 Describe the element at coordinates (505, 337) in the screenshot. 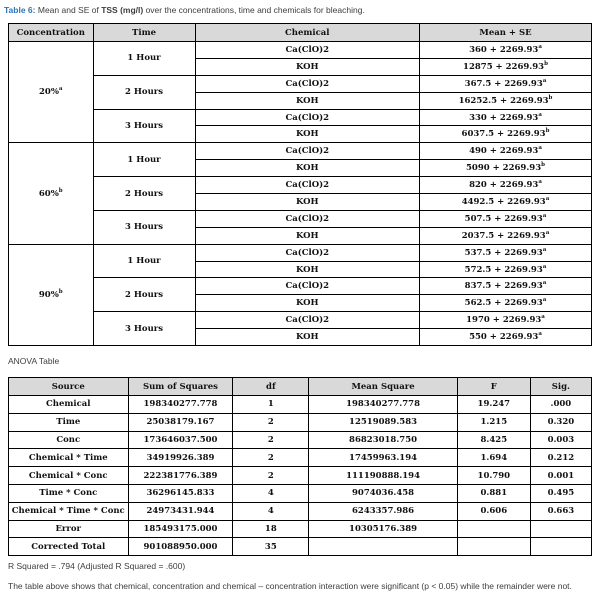

I see `mean-se-cell: 550 + 2269.93a` at that location.